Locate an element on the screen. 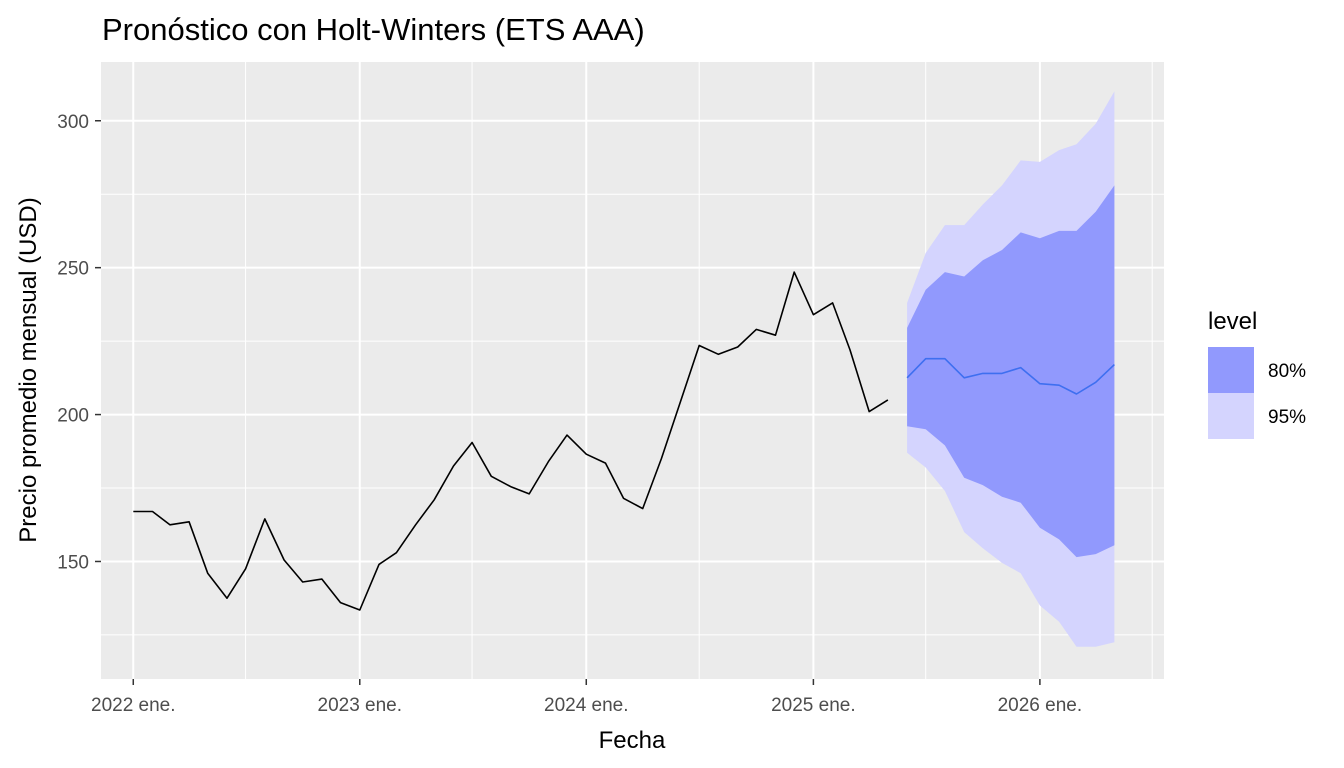 Image resolution: width=1344 pixels, height=768 pixels. x-axis-title: Fecha is located at coordinates (632, 740).